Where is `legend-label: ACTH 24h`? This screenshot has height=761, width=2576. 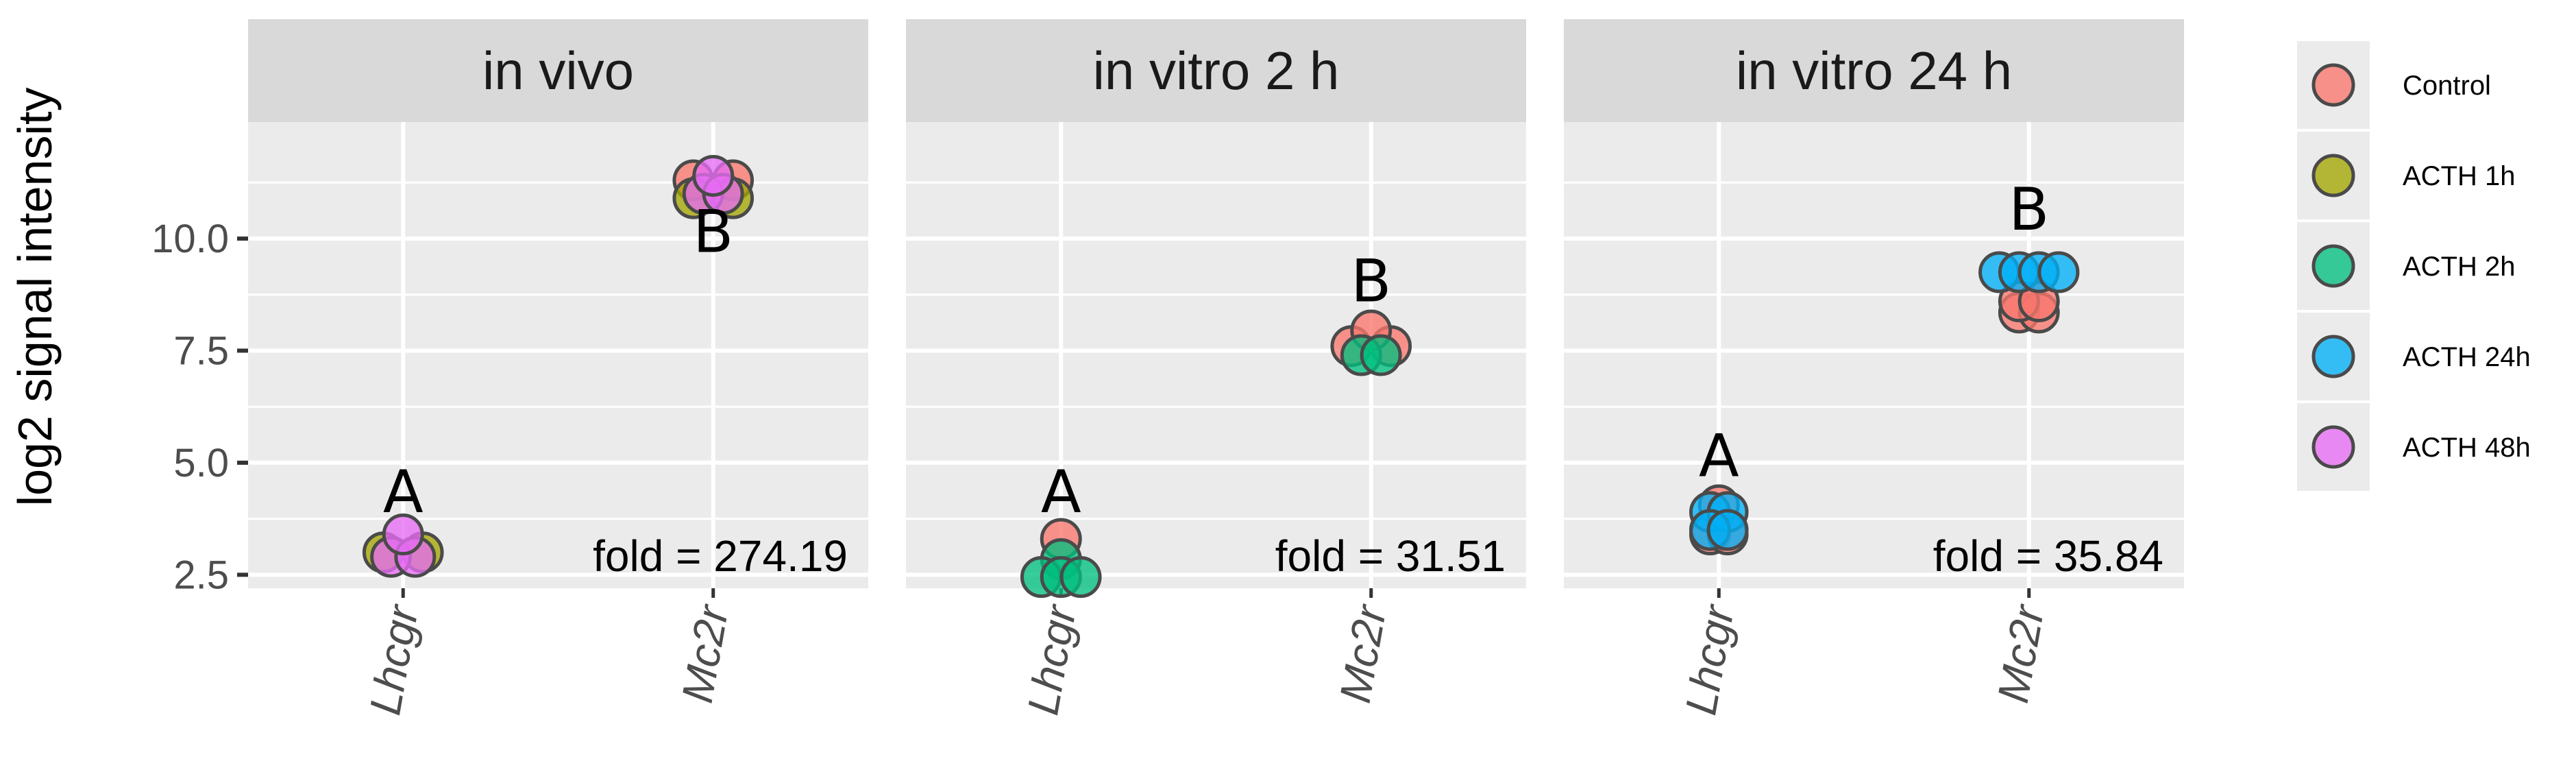 legend-label: ACTH 24h is located at coordinates (2467, 357).